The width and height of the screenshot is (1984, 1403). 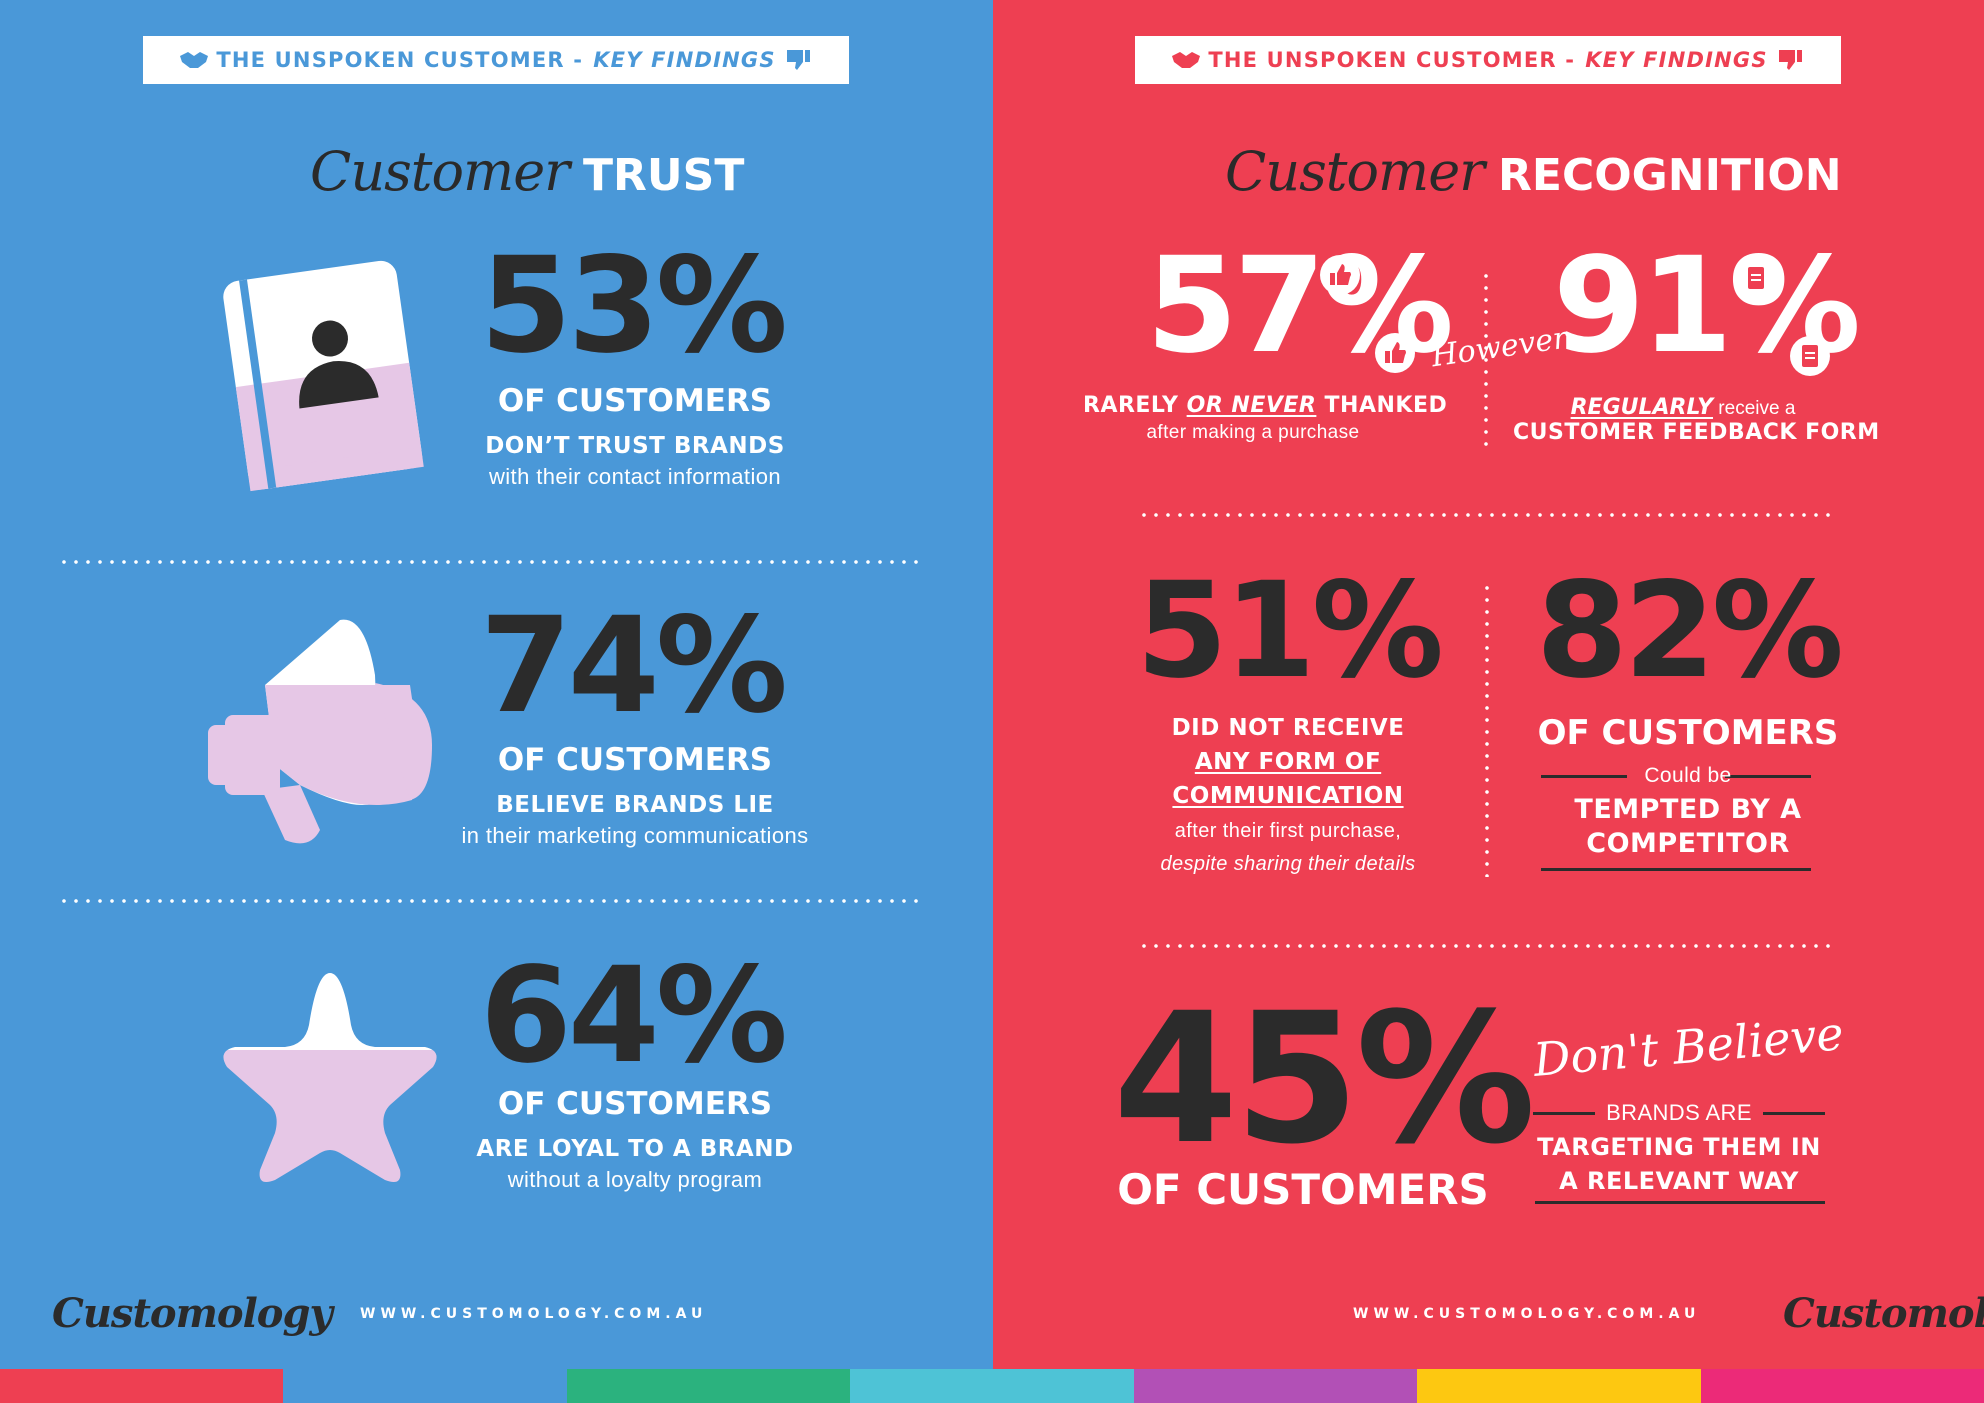 What do you see at coordinates (1251, 405) in the screenshot?
I see `or-never-emphasis: OR NEVER` at bounding box center [1251, 405].